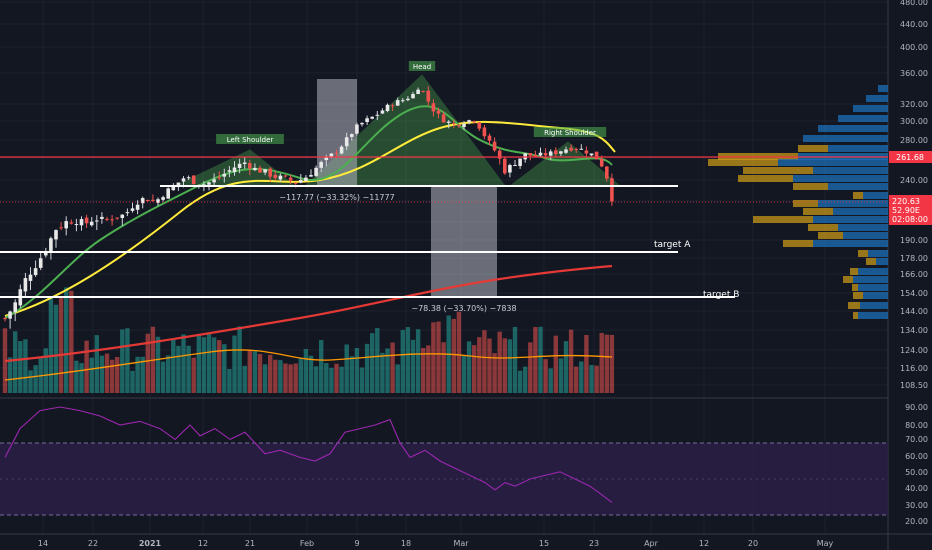 This screenshot has width=932, height=550. Describe the element at coordinates (916, 439) in the screenshot. I see `rsi-tick-label: 70.00` at that location.